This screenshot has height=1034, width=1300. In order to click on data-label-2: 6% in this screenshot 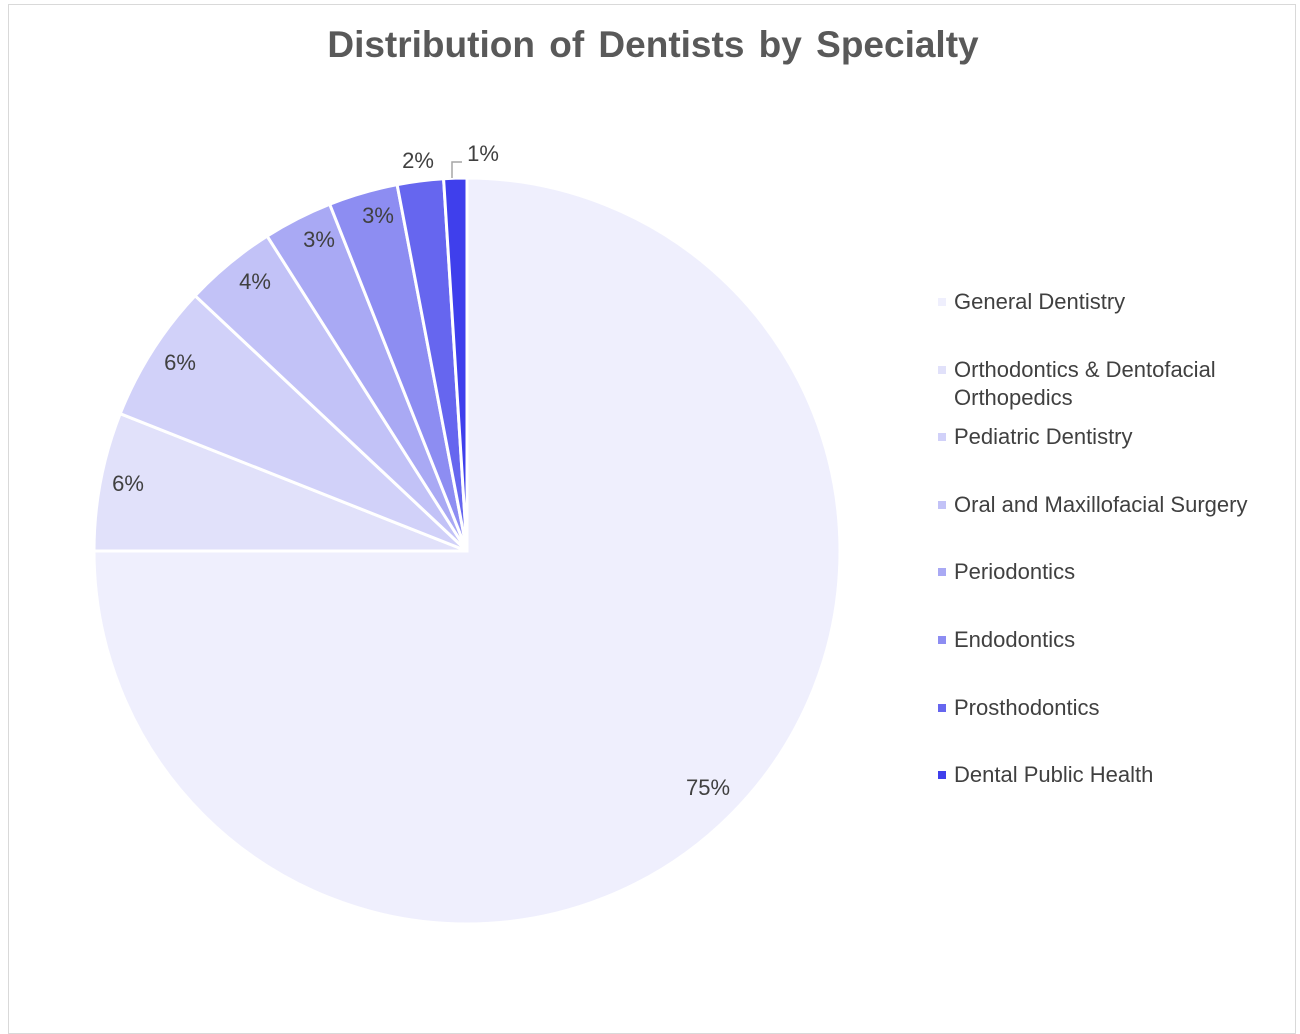, I will do `click(128, 483)`.